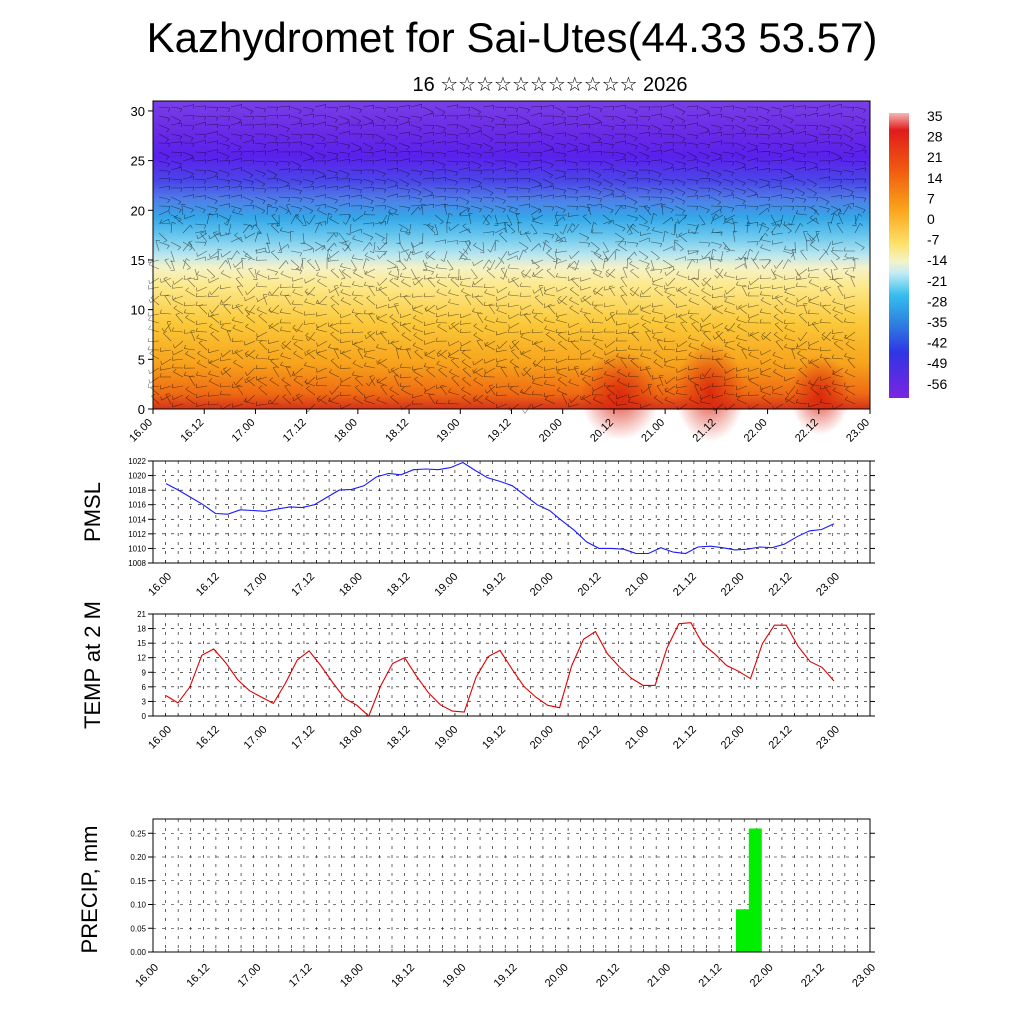 The height and width of the screenshot is (1024, 1024). I want to click on colorbar-label: 35, so click(935, 116).